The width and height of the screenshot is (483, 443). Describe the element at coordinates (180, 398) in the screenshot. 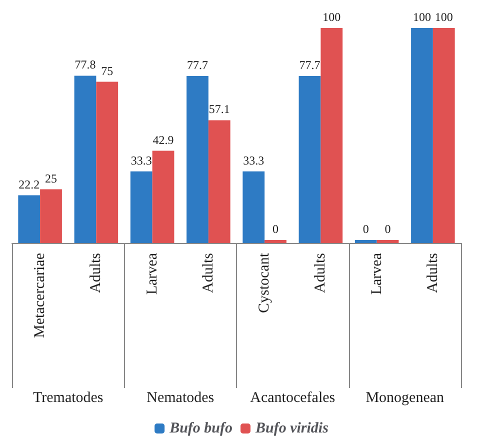

I see `text: Nematodes` at that location.